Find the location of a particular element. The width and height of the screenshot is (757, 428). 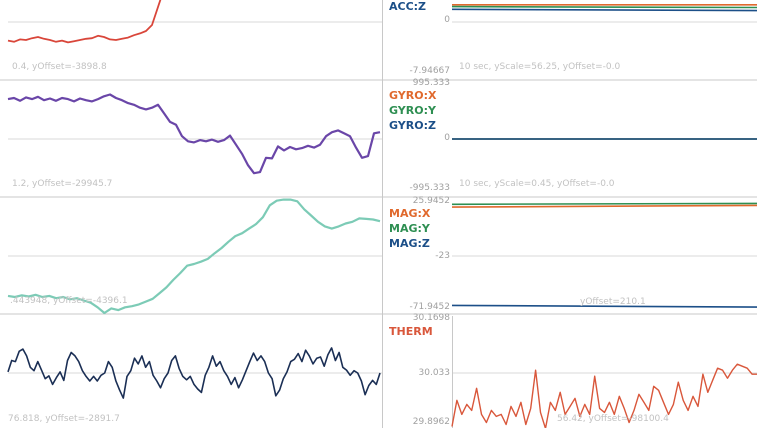

gyro-tick-bottom: -995.333 is located at coordinates (429, 188).